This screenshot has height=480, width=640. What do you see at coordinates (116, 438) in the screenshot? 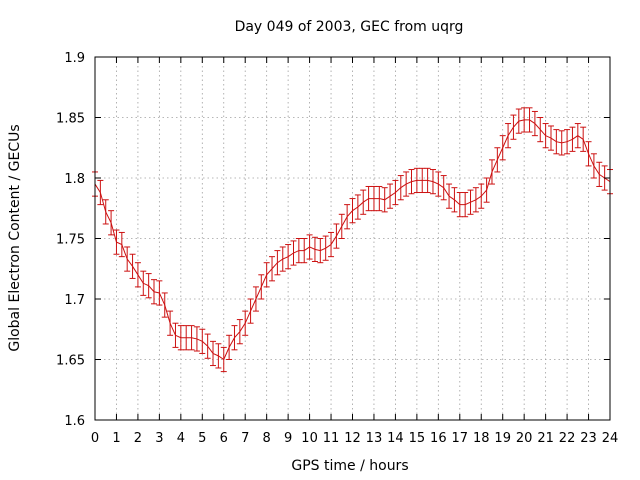
I see `x-tick-label: 1` at bounding box center [116, 438].